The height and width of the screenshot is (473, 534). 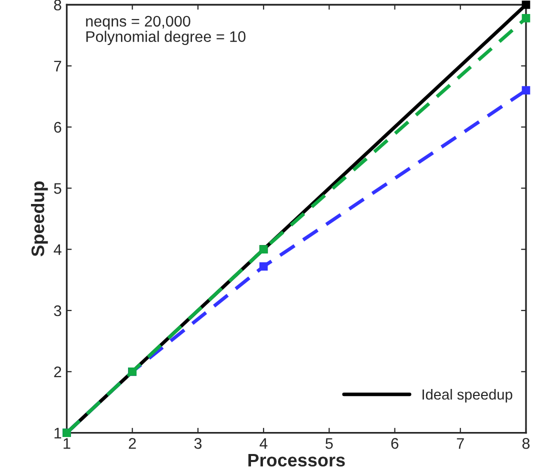 What do you see at coordinates (394, 443) in the screenshot?
I see `x-tick-label: 6` at bounding box center [394, 443].